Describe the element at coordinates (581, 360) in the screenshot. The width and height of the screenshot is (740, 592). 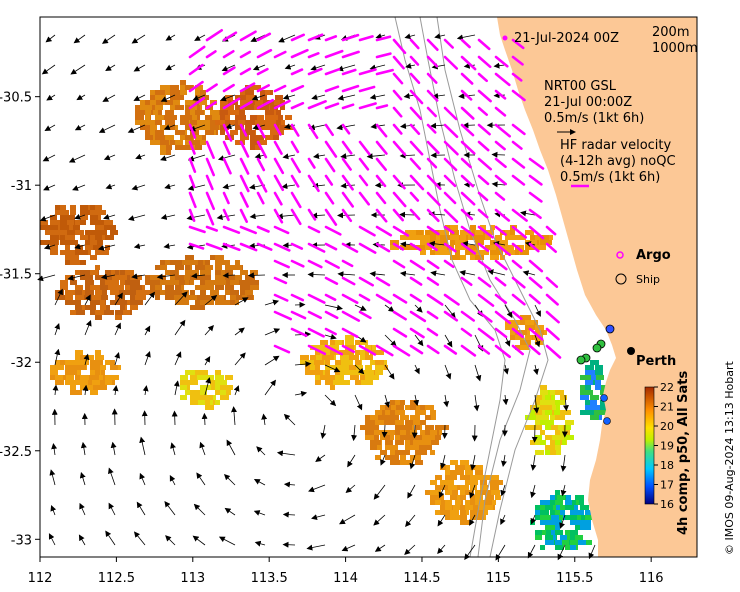
I see `argo-green-marker` at that location.